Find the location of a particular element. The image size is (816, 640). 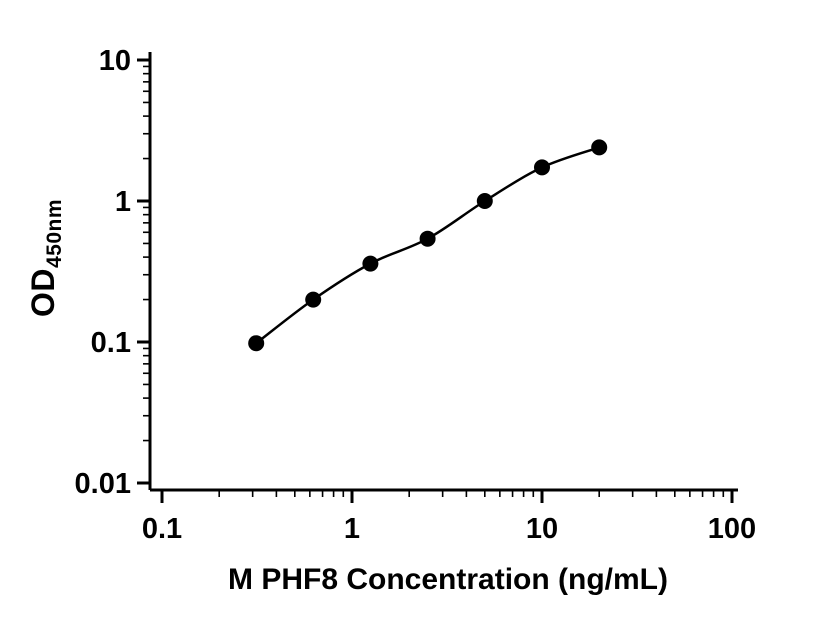

x-tick-label: 0.1 is located at coordinates (162, 529).